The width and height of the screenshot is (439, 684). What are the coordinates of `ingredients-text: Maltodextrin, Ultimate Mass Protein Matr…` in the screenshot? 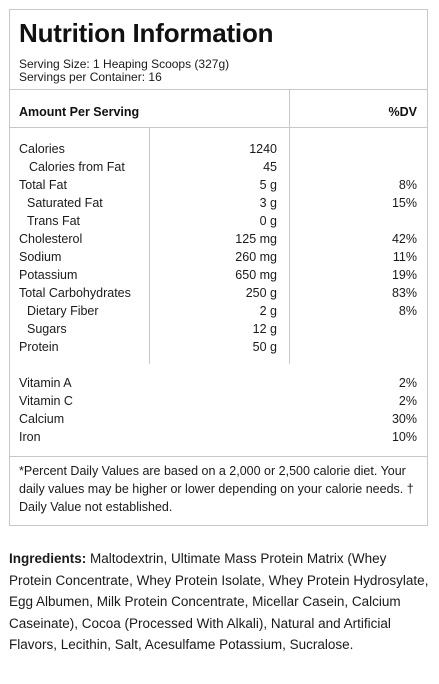 It's located at (219, 601).